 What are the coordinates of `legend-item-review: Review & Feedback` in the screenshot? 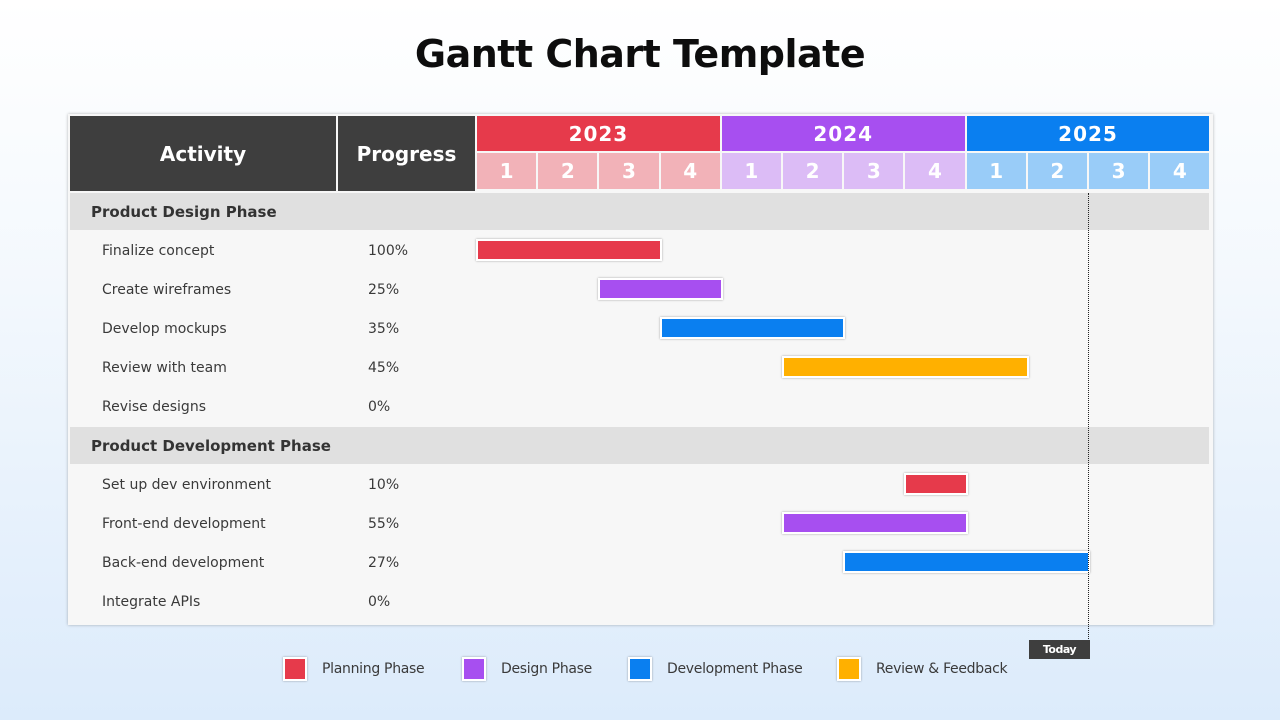 It's located at (922, 669).